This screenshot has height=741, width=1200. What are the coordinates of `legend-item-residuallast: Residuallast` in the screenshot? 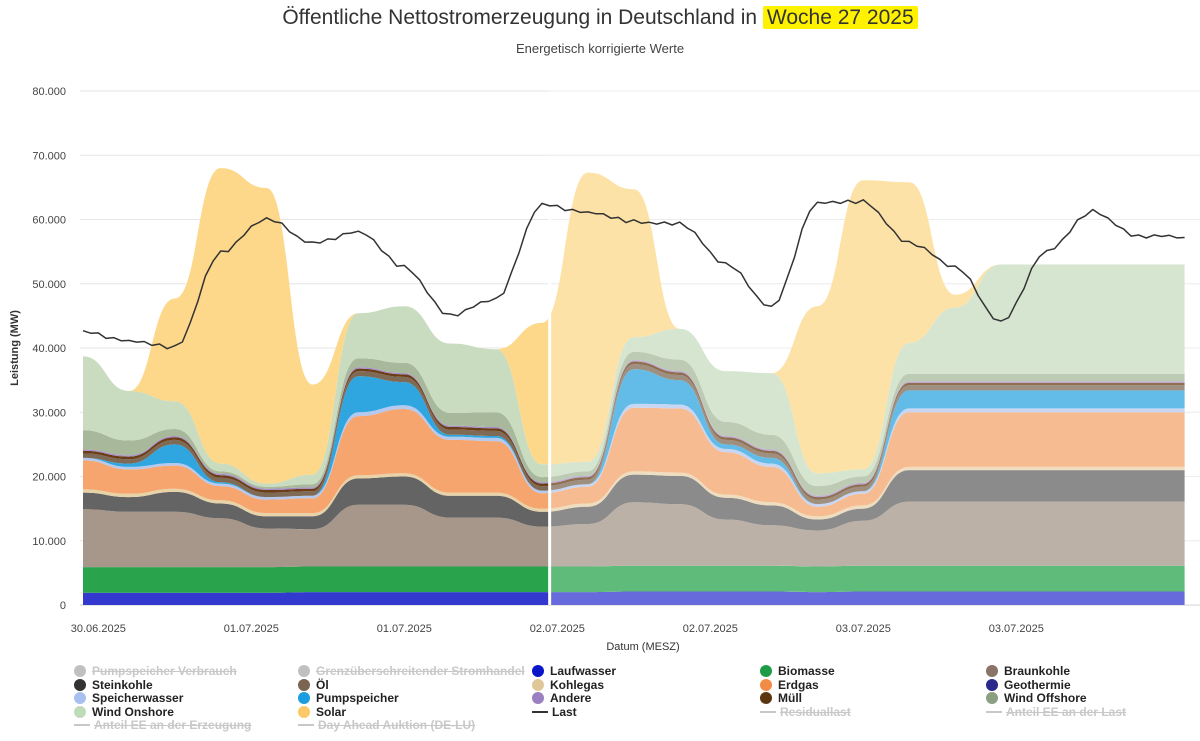 It's located at (805, 712).